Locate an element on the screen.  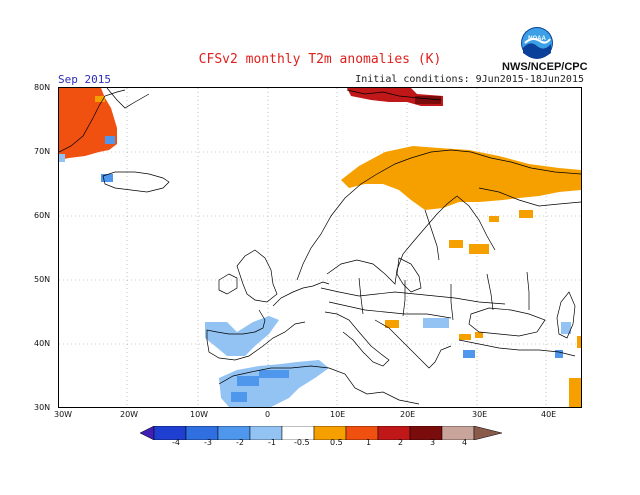
lat-label-50n: 50N is located at coordinates (42, 279).